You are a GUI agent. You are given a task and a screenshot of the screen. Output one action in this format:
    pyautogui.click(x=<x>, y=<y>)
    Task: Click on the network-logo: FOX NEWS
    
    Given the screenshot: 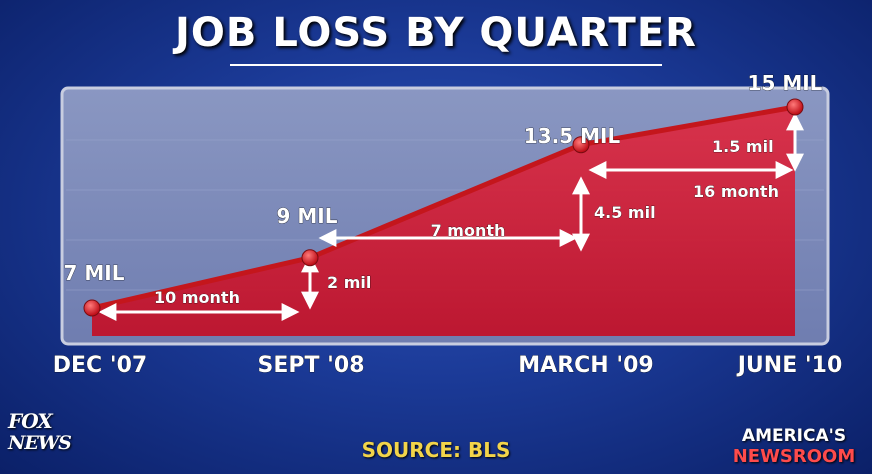 What is the action you would take?
    pyautogui.click(x=69, y=438)
    